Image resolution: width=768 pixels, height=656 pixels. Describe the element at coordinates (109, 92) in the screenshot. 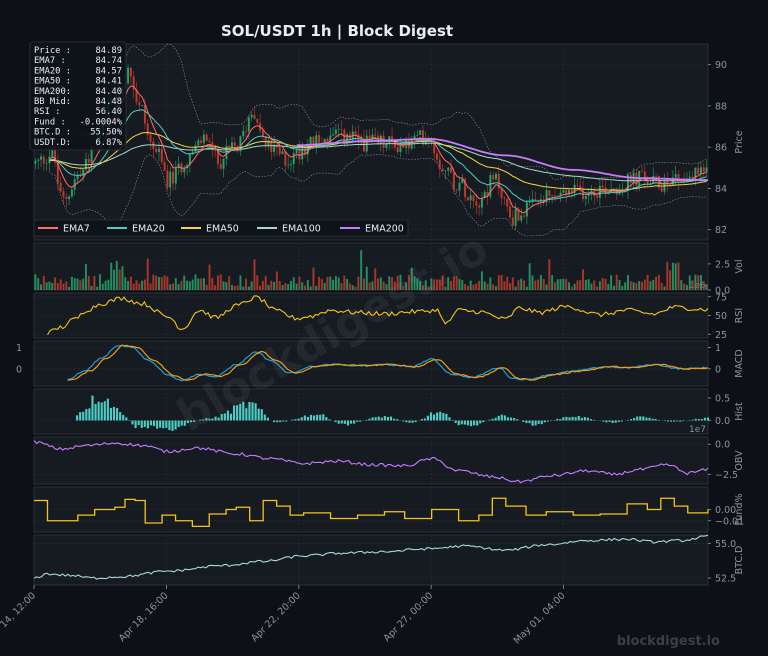

I see `info-value: 84.40` at that location.